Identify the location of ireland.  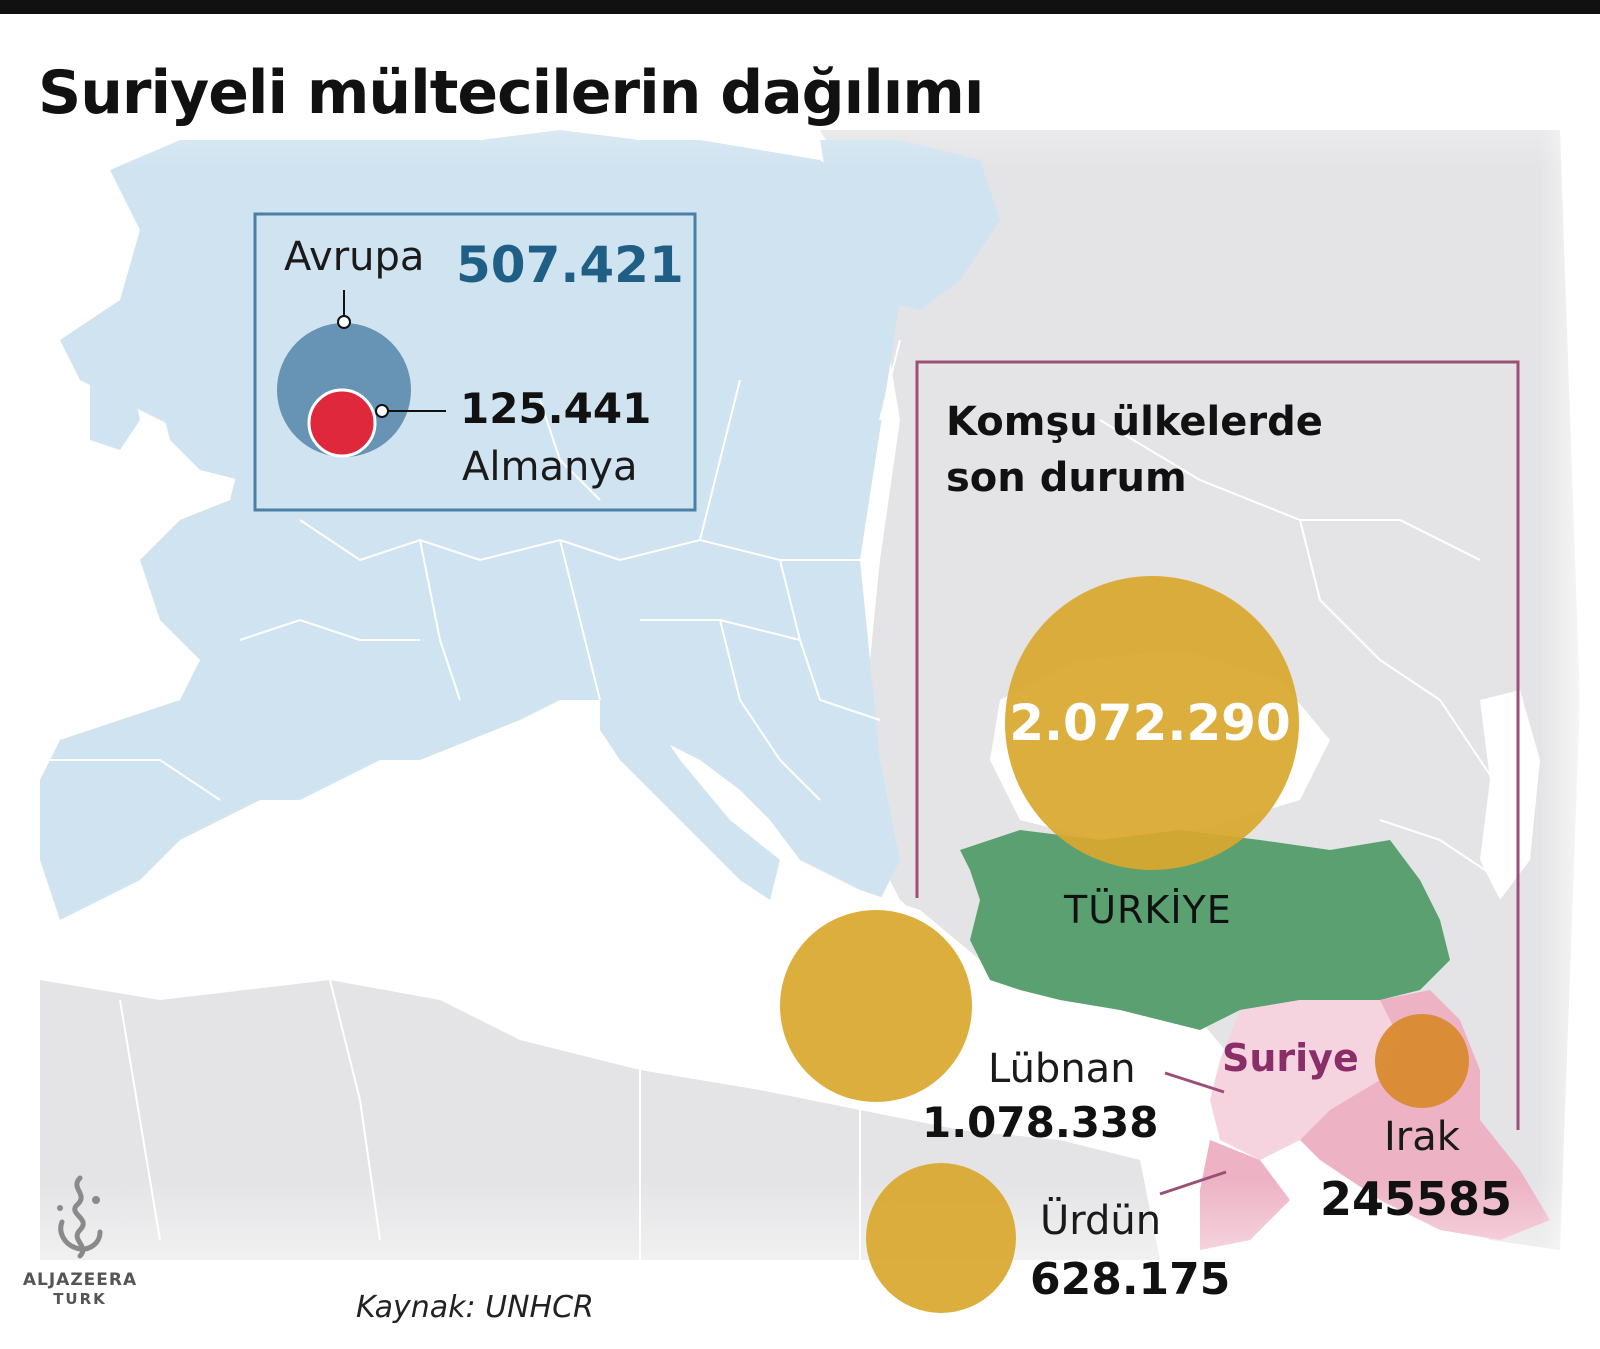
(115, 410).